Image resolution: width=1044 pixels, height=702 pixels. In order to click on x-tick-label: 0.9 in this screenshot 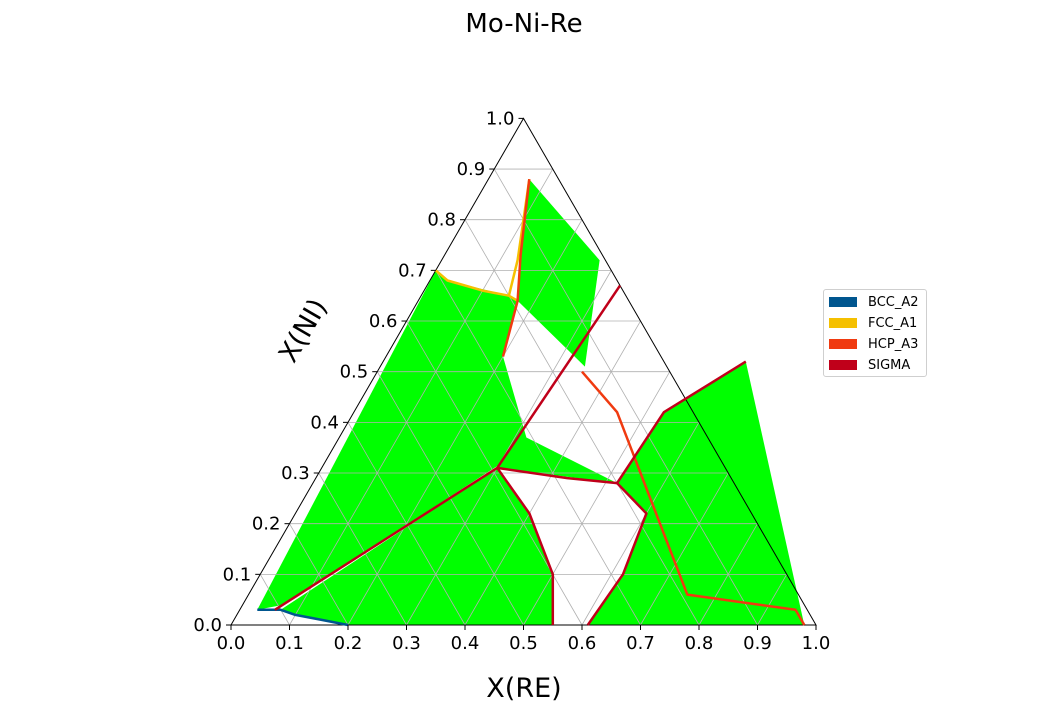, I will do `click(757, 643)`.